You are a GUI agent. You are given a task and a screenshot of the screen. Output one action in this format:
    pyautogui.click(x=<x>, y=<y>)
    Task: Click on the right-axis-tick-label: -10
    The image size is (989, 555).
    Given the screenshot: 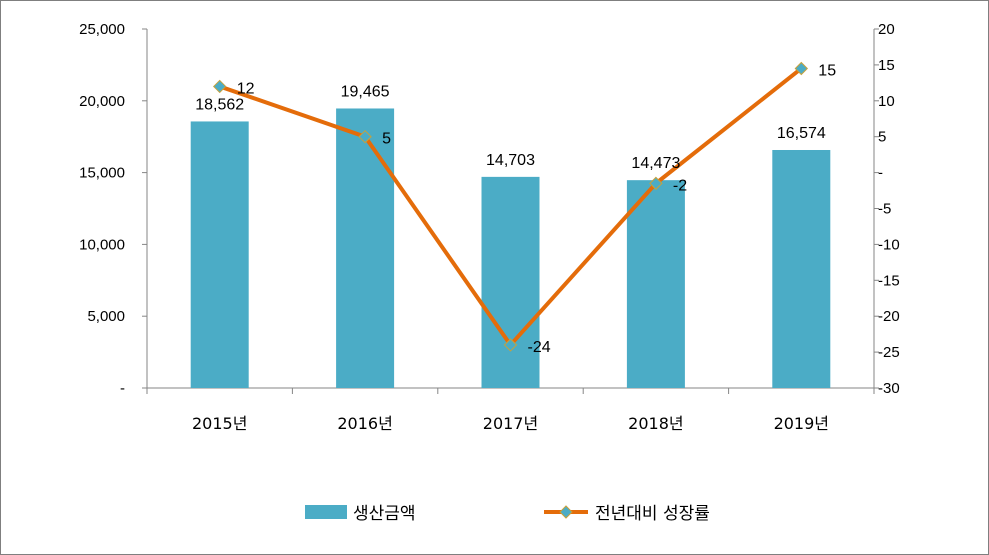 What is the action you would take?
    pyautogui.click(x=889, y=244)
    